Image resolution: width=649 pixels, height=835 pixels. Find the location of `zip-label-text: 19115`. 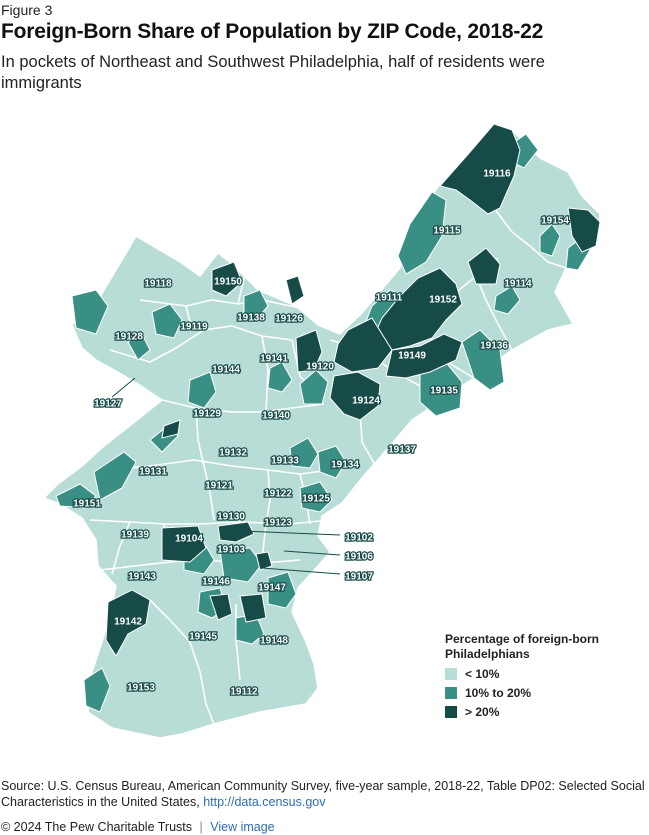

zip-label-text: 19115 is located at coordinates (447, 231).